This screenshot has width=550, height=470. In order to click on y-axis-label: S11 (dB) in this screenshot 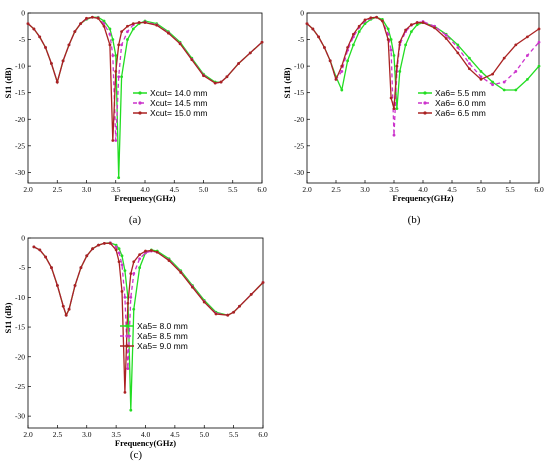, I will do `click(8, 82)`.